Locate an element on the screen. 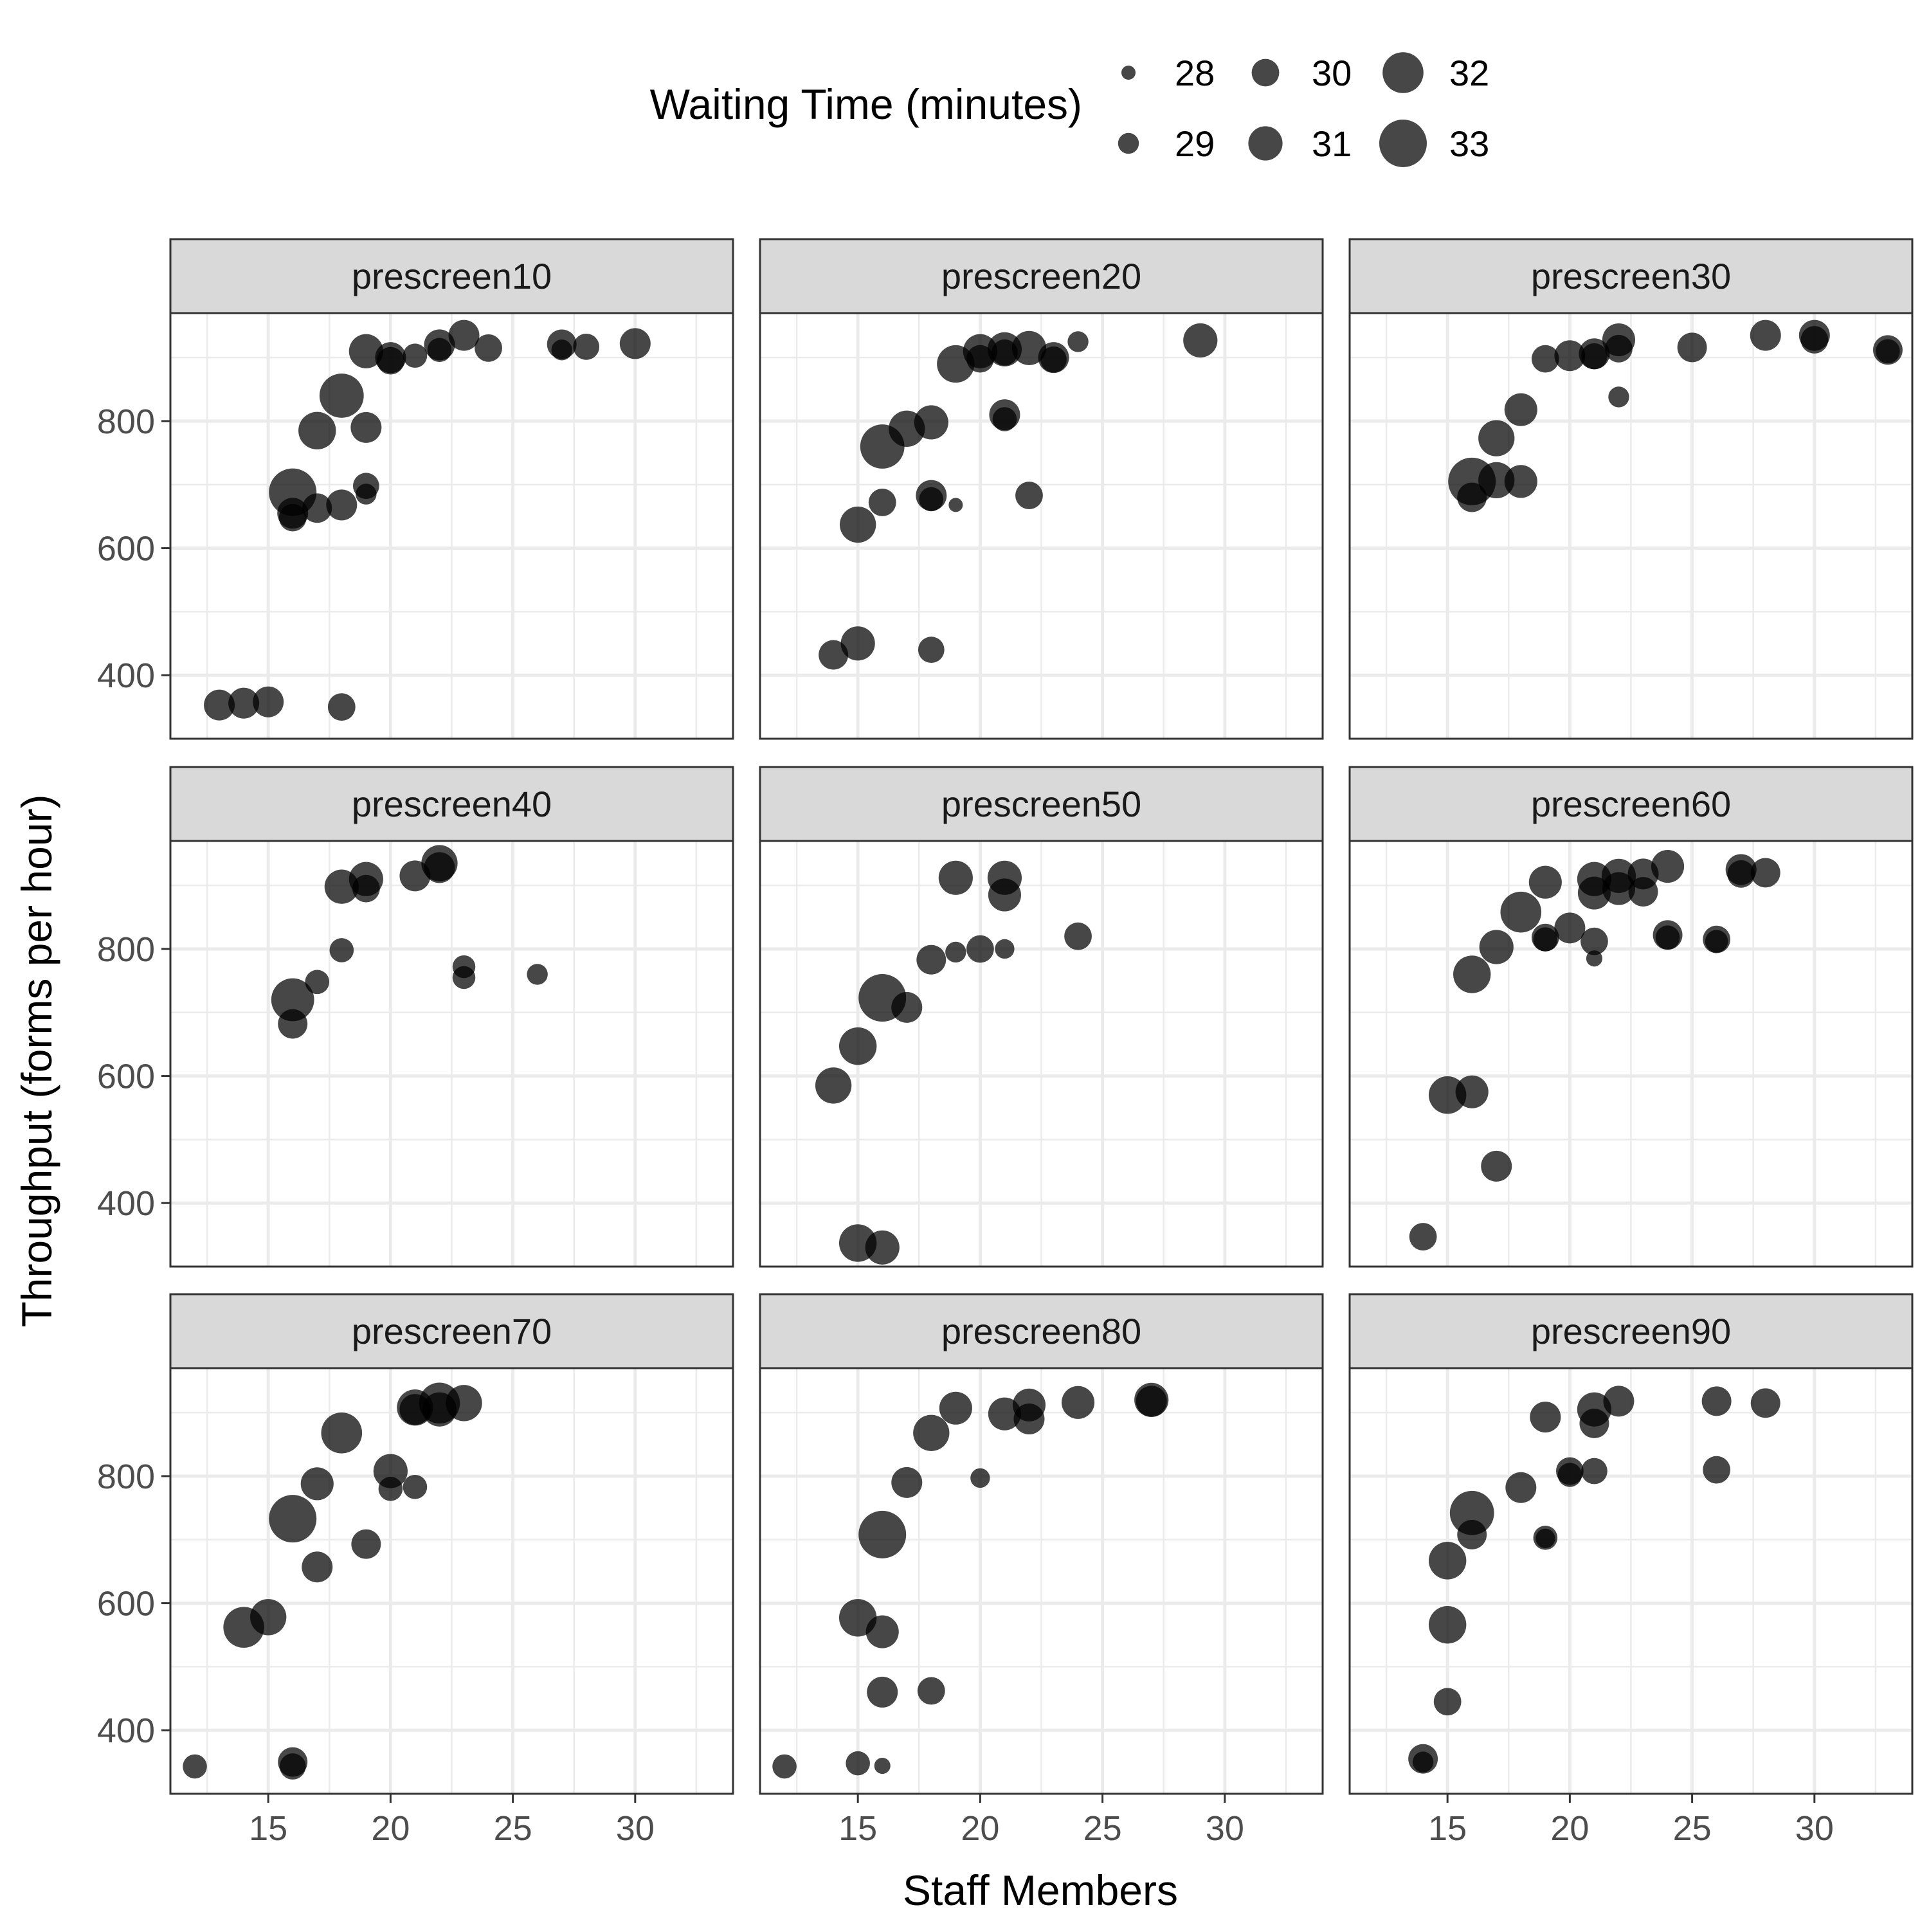 This screenshot has width=1929, height=1932. panel-prescreen30: prescreen30 is located at coordinates (1631, 489).